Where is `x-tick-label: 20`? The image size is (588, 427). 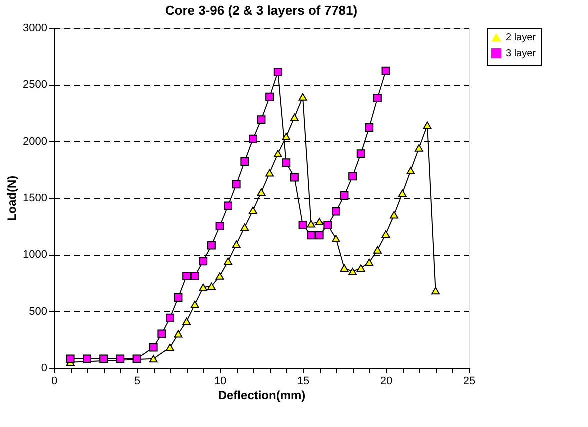 x-tick-label: 20 is located at coordinates (386, 382).